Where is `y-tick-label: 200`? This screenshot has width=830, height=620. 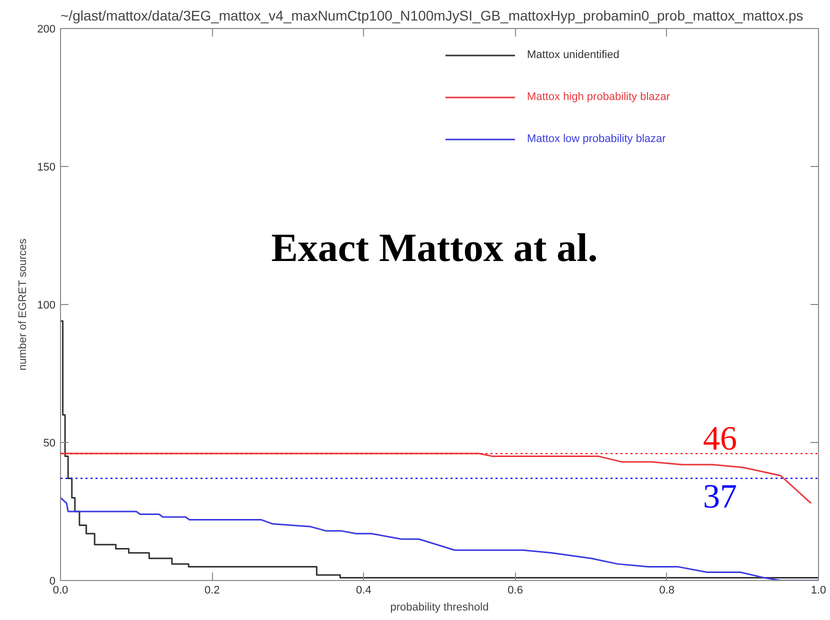 y-tick-label: 200 is located at coordinates (46, 30).